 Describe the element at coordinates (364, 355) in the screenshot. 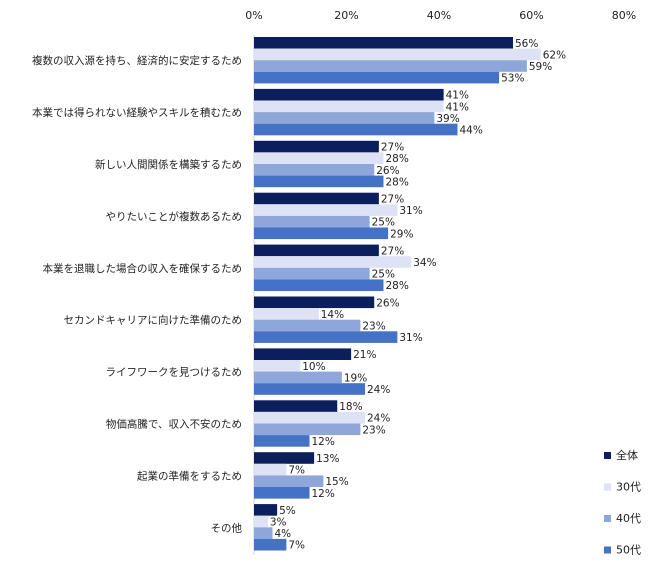

I see `data-label: 21%` at that location.